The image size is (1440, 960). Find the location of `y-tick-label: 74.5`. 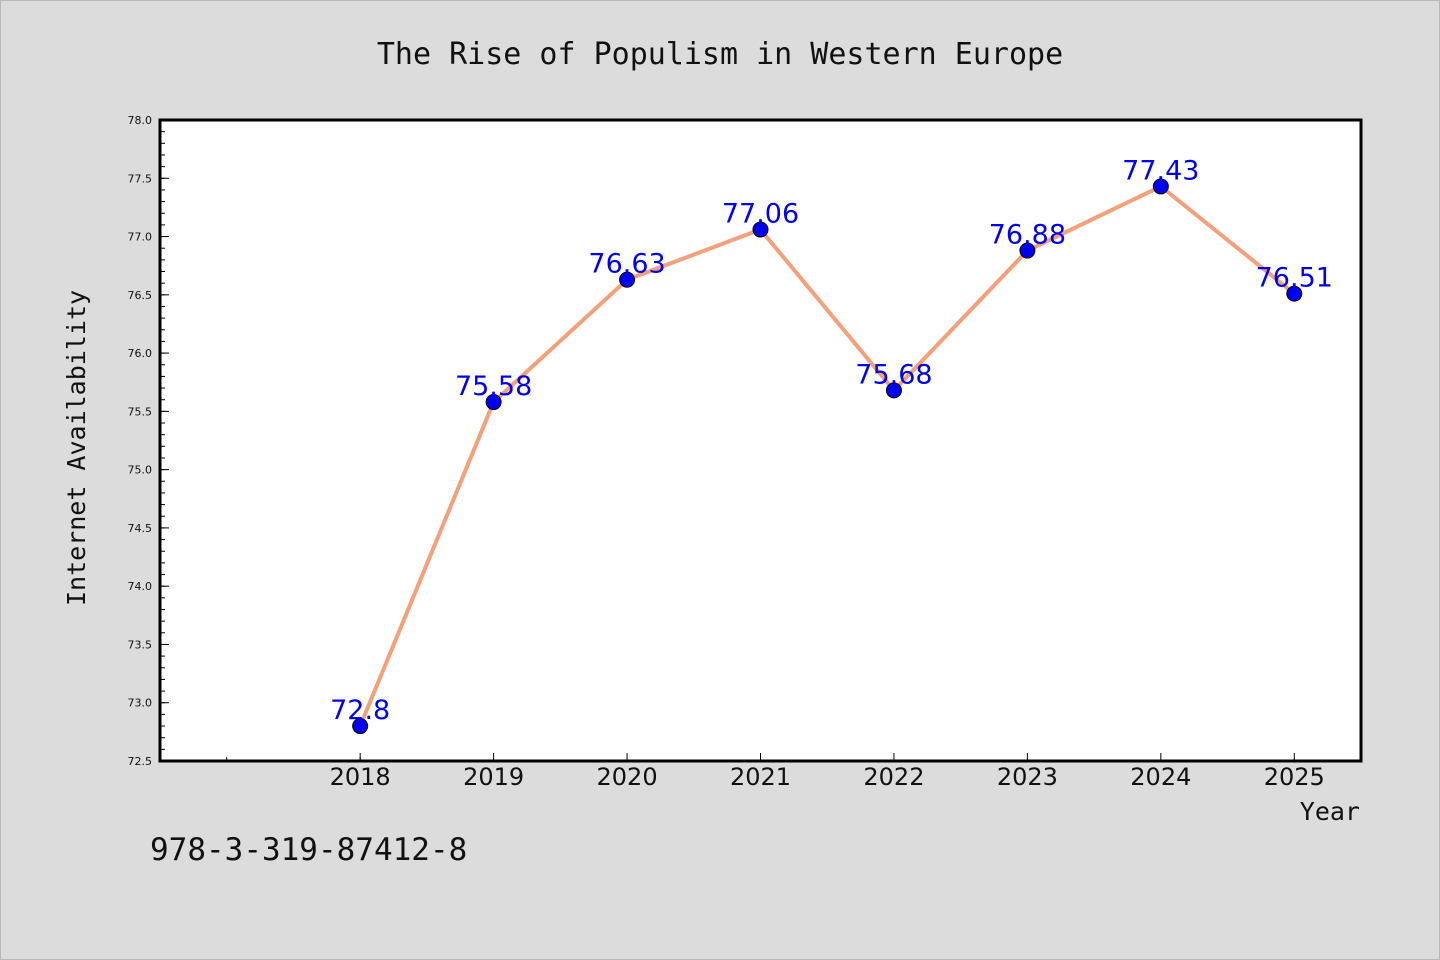

y-tick-label: 74.5 is located at coordinates (140, 528).